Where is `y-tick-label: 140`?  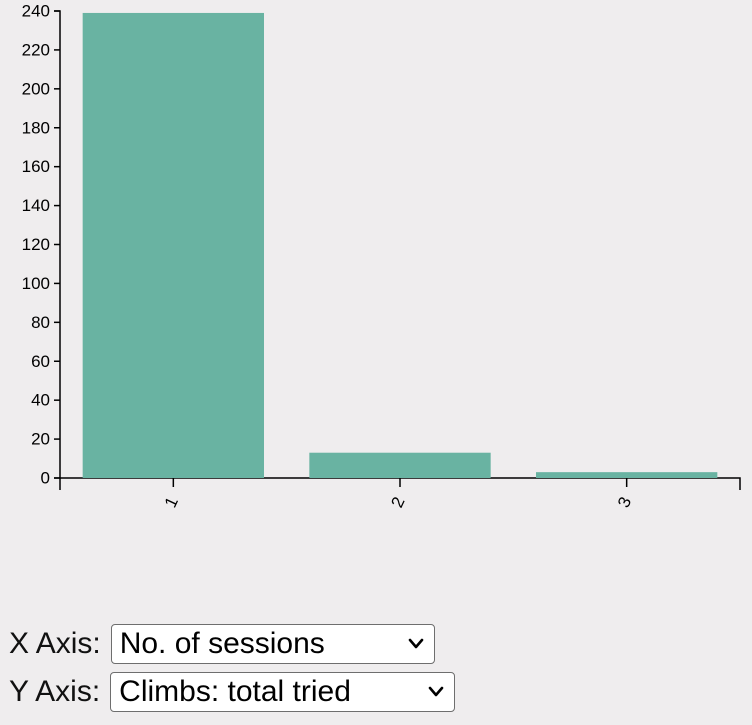 y-tick-label: 140 is located at coordinates (36, 205).